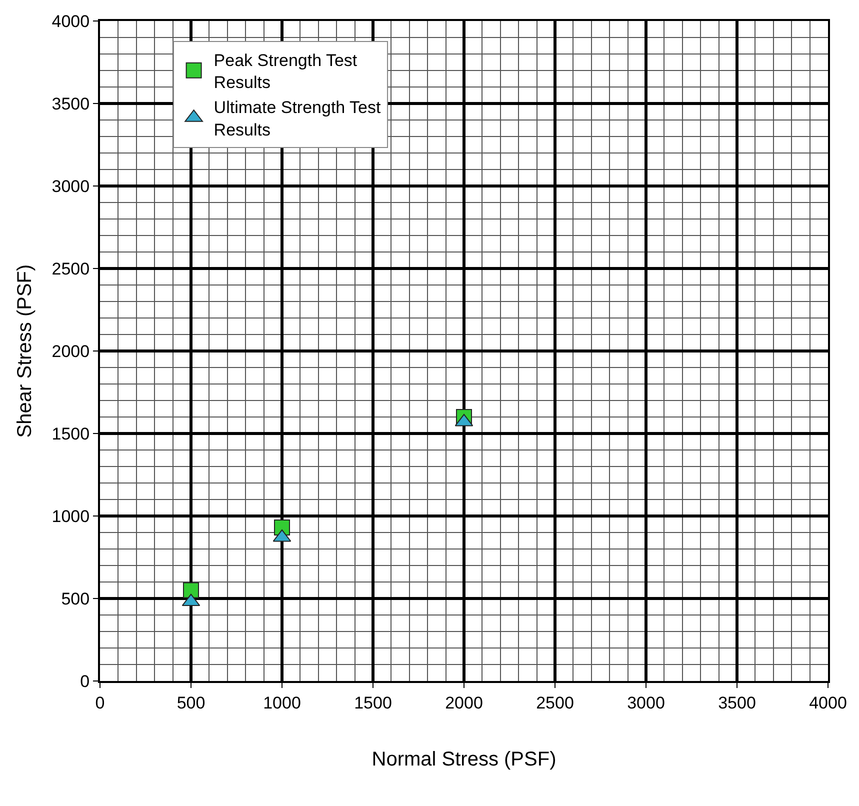  I want to click on y-tick-label: 3500, so click(71, 104).